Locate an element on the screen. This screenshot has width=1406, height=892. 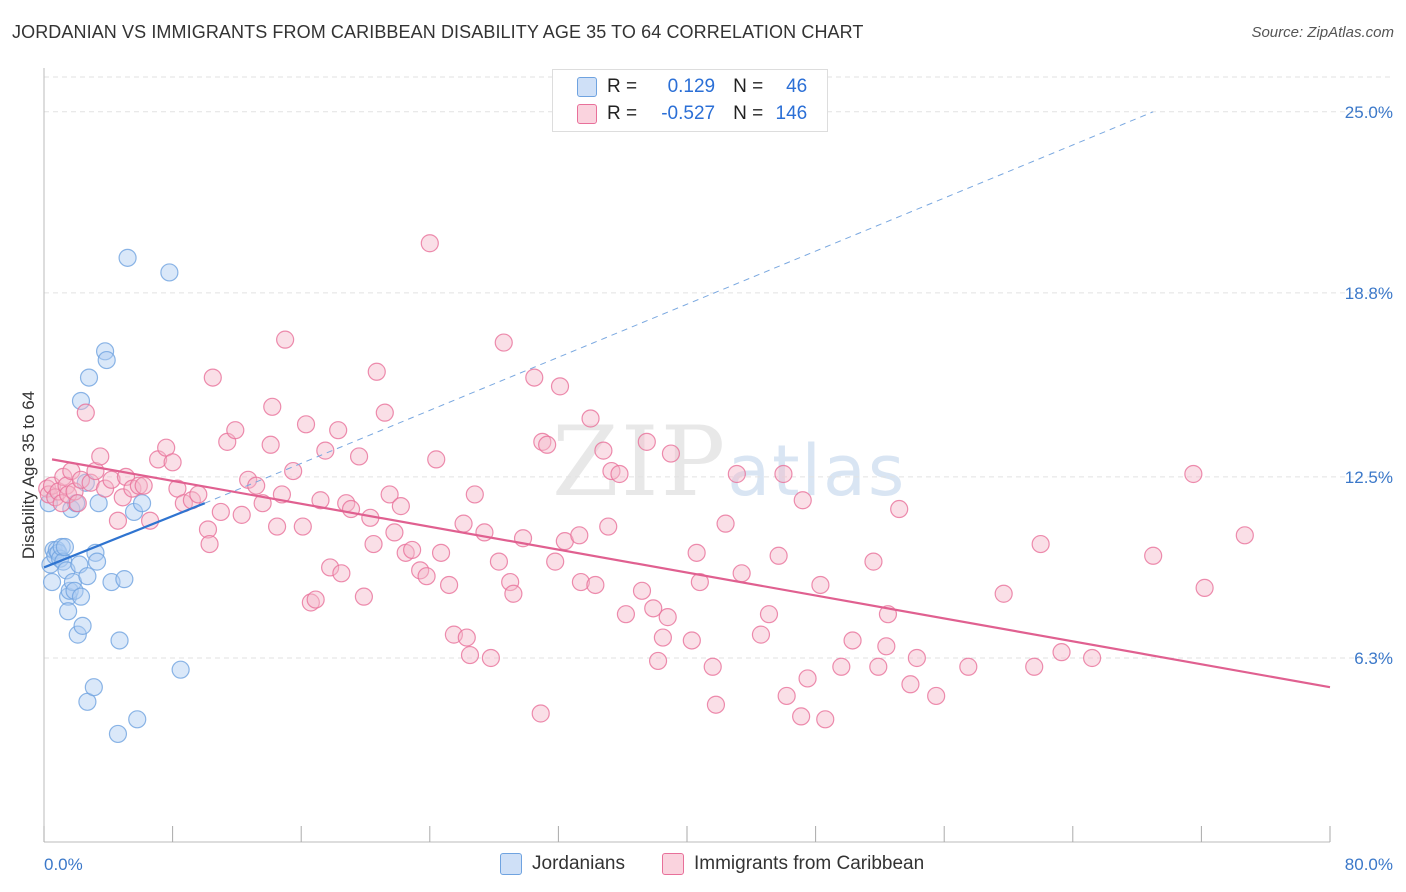
legend-row-caribbean: R = -0.527 N = 146 is located at coordinates (692, 114).